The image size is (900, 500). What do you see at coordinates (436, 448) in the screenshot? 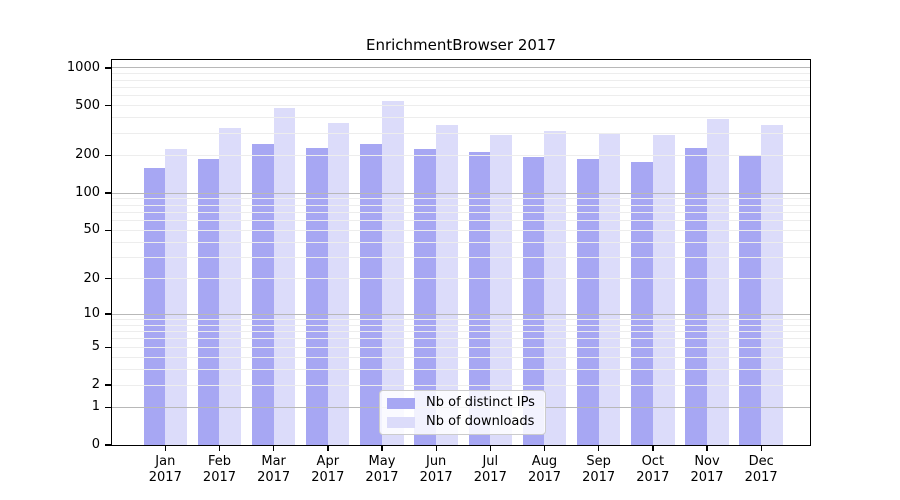
I see `x-tick-mark-jun` at bounding box center [436, 448].